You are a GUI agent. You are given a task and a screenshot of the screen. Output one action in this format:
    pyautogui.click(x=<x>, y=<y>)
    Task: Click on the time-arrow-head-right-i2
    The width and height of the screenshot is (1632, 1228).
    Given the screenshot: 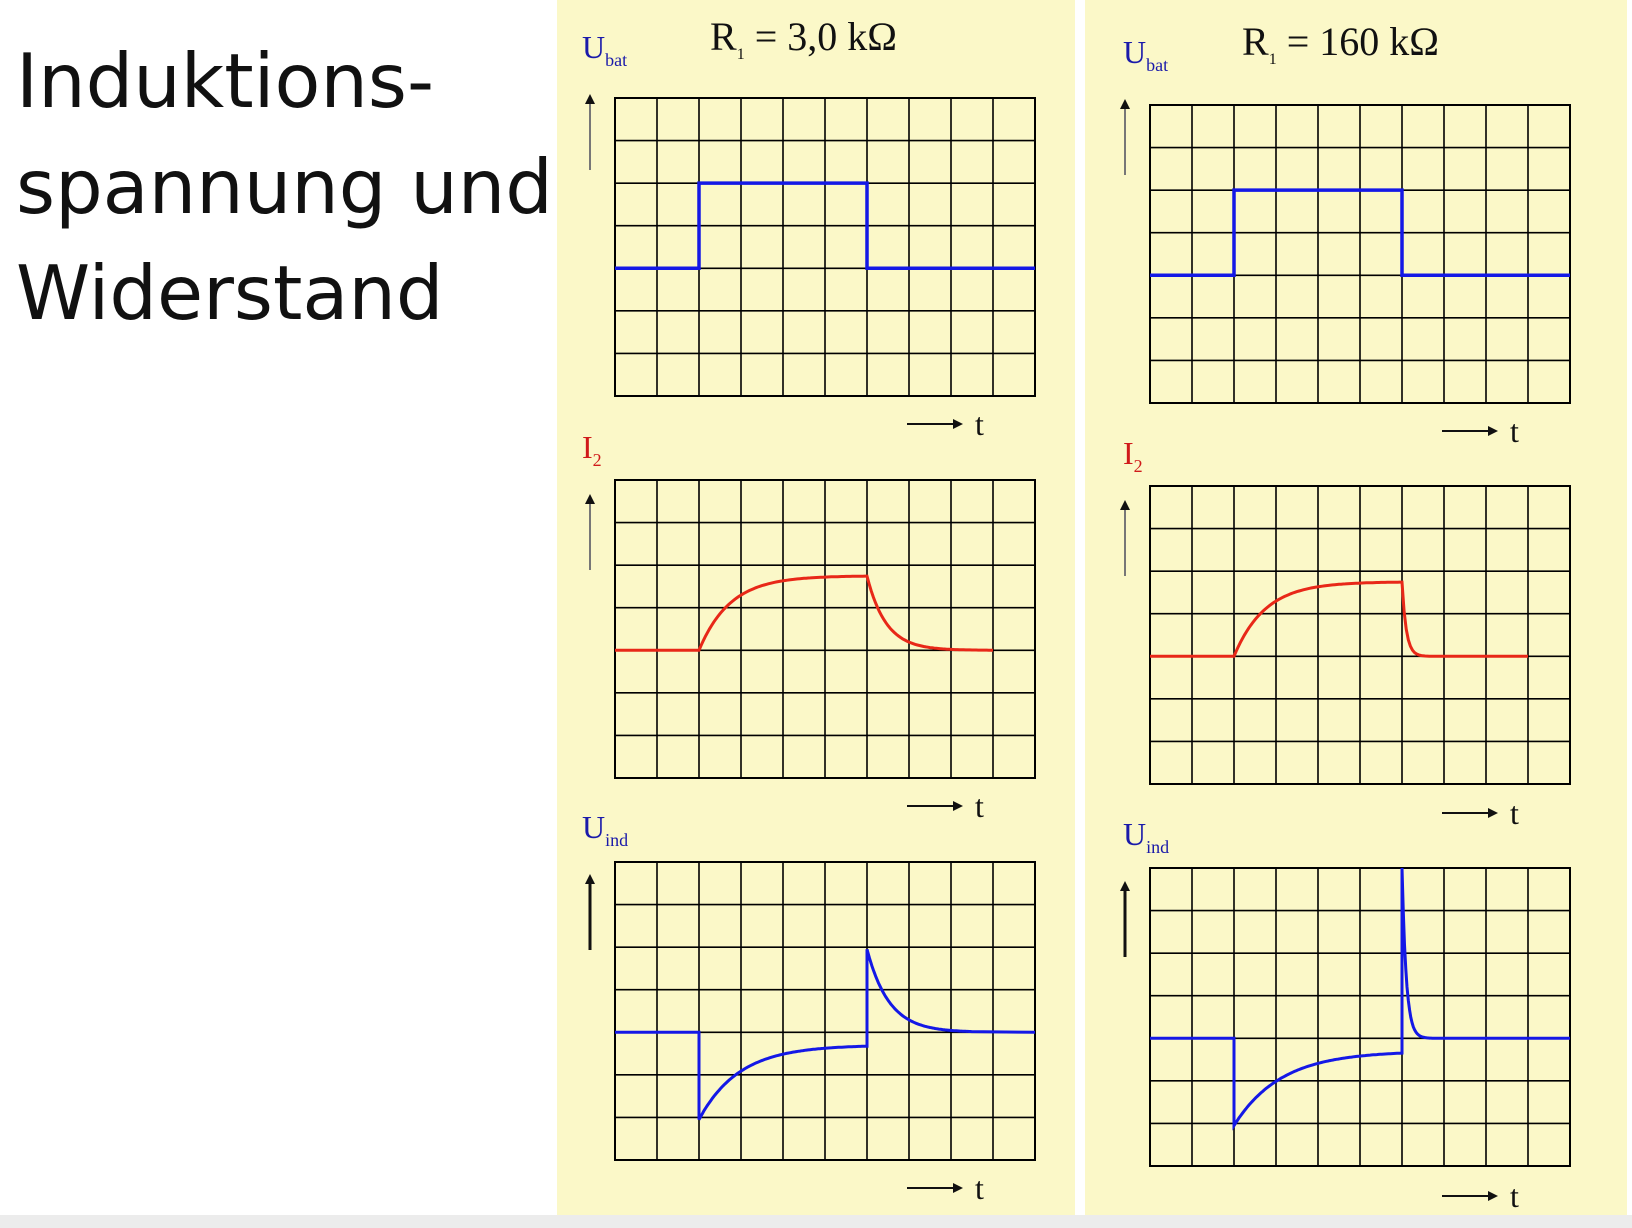 What is the action you would take?
    pyautogui.click(x=1493, y=813)
    